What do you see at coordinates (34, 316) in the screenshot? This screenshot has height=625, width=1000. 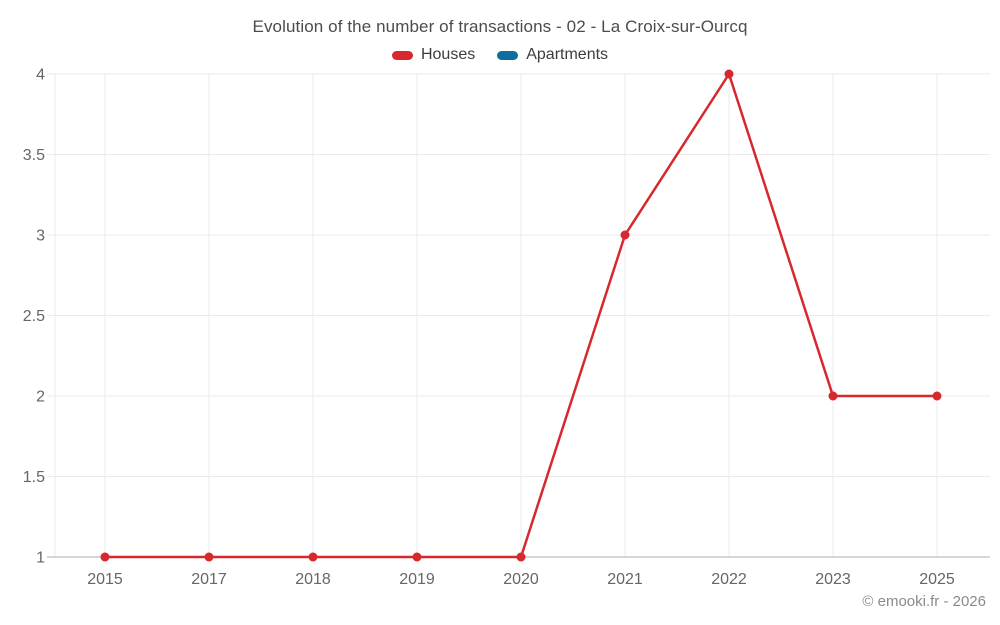 I see `y-tick-label-2.5: 2.5` at bounding box center [34, 316].